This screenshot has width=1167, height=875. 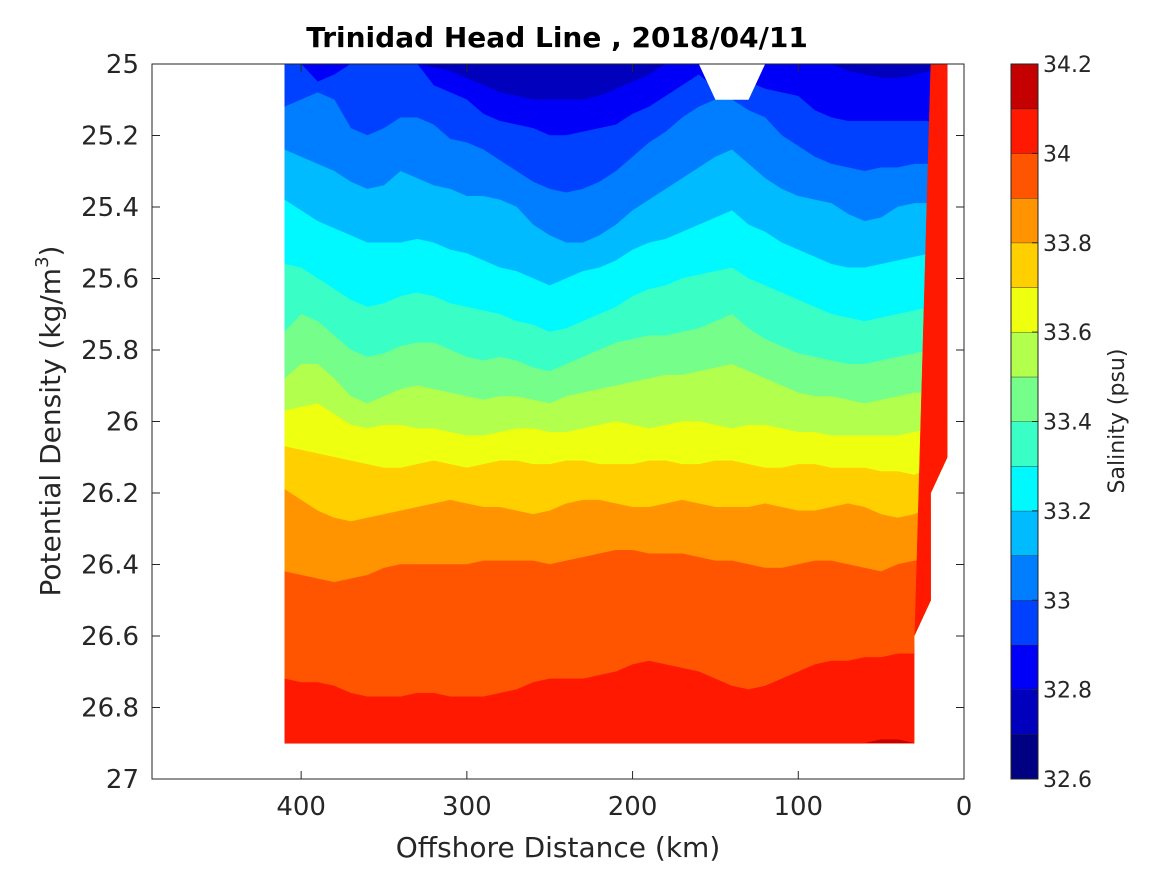 I want to click on colorbar, so click(x=1024, y=421).